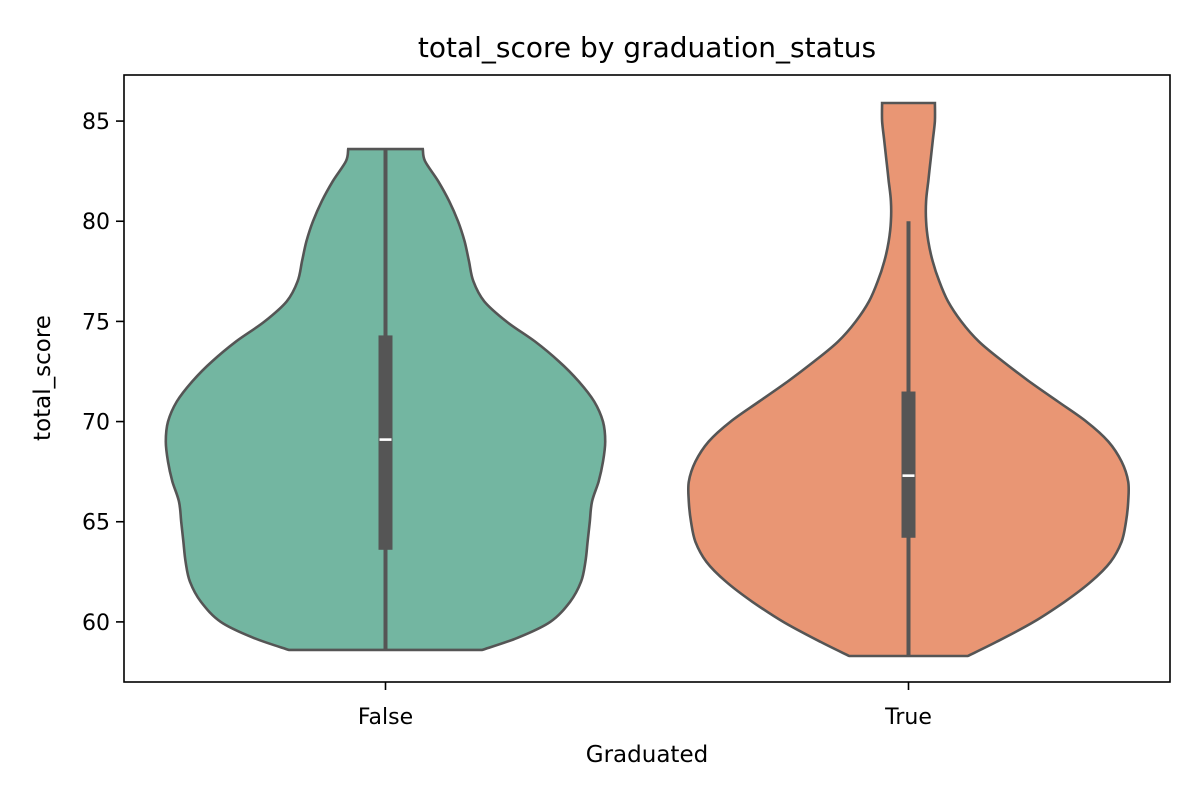  I want to click on x-axis: False True, so click(645, 706).